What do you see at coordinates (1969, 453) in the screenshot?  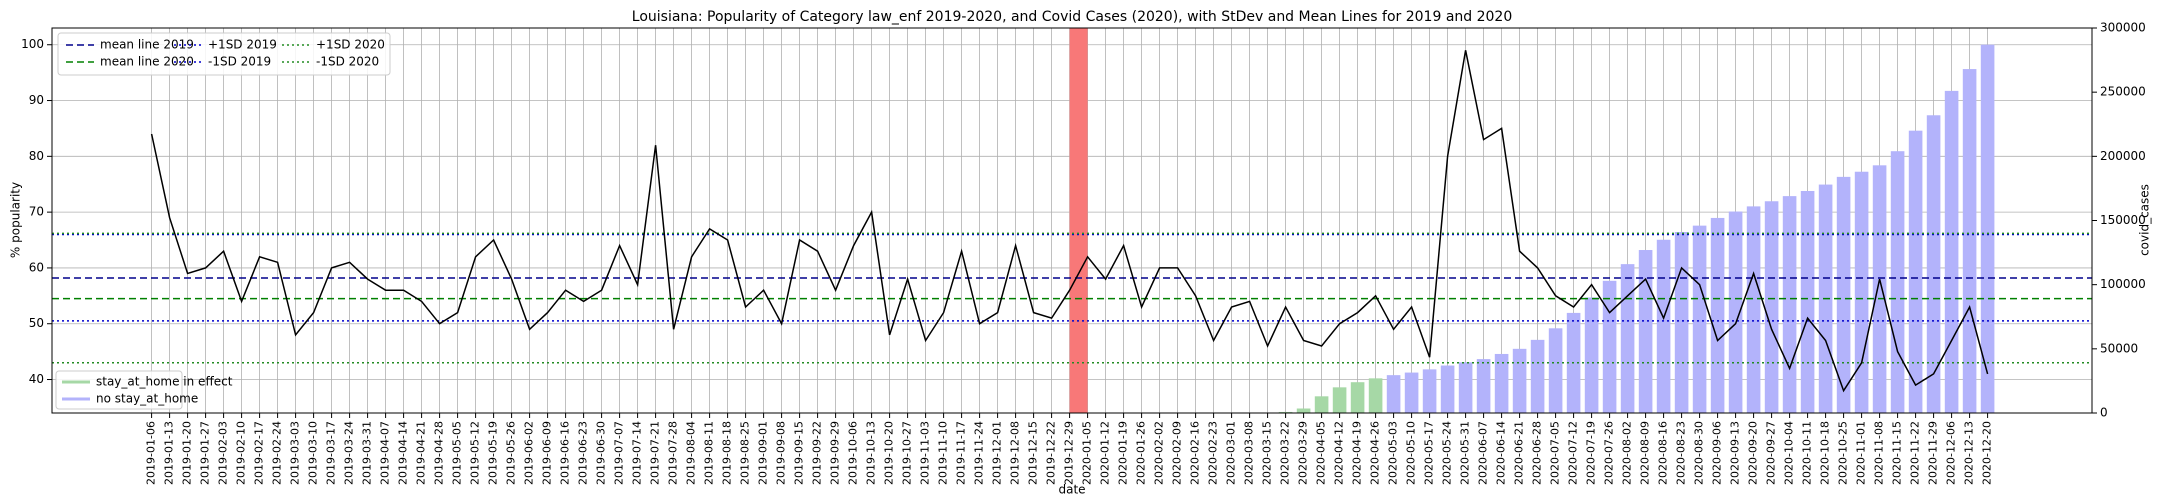 I see `x-tick-label: 2020-12-13` at bounding box center [1969, 453].